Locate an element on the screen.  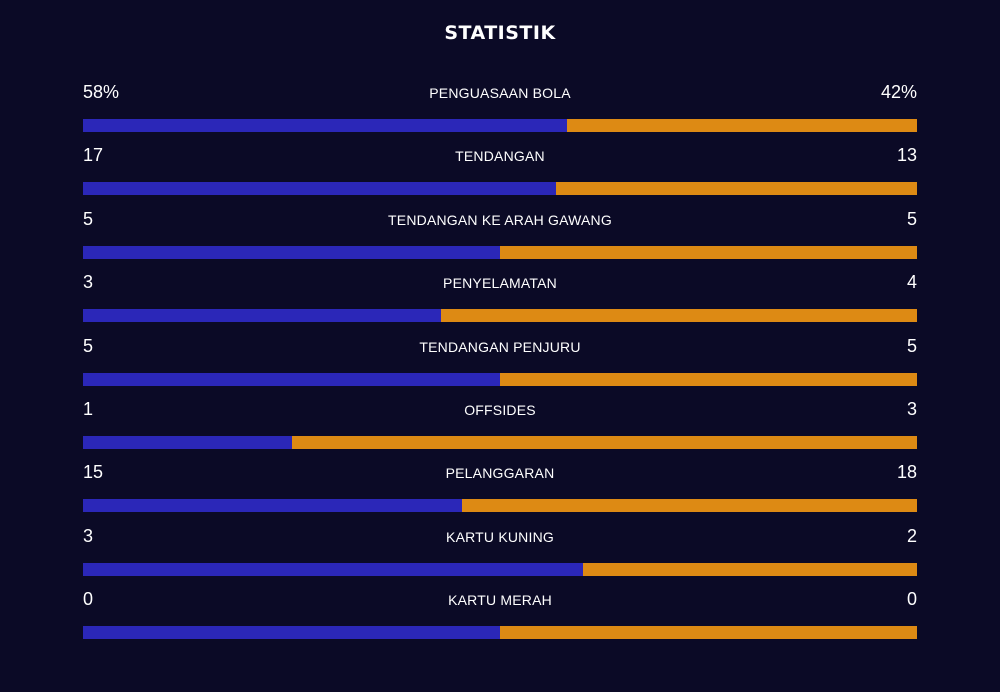
stat-labels: 58% PENGUASAAN BOLA 42% is located at coordinates (500, 94).